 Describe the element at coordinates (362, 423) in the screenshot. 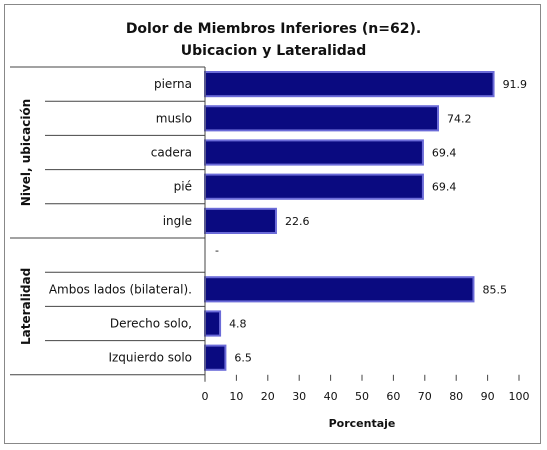

I see `x-axis-title: Porcentaje` at that location.